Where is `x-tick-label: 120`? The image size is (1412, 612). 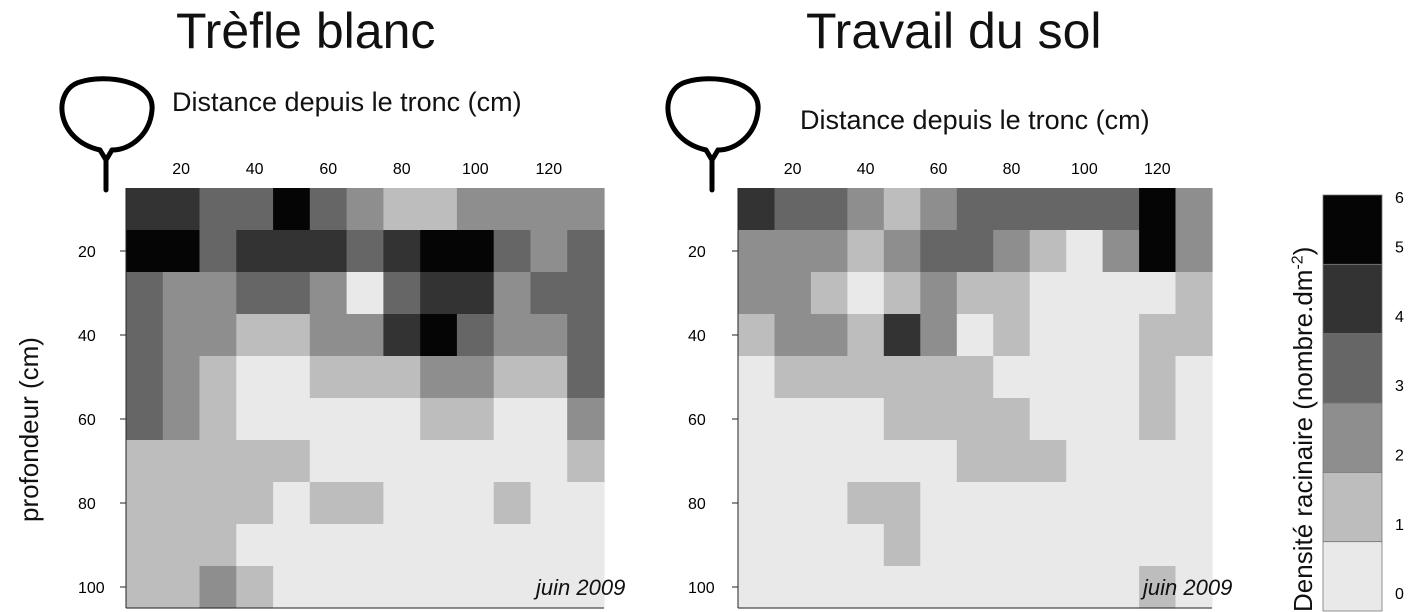
x-tick-label: 120 is located at coordinates (548, 169).